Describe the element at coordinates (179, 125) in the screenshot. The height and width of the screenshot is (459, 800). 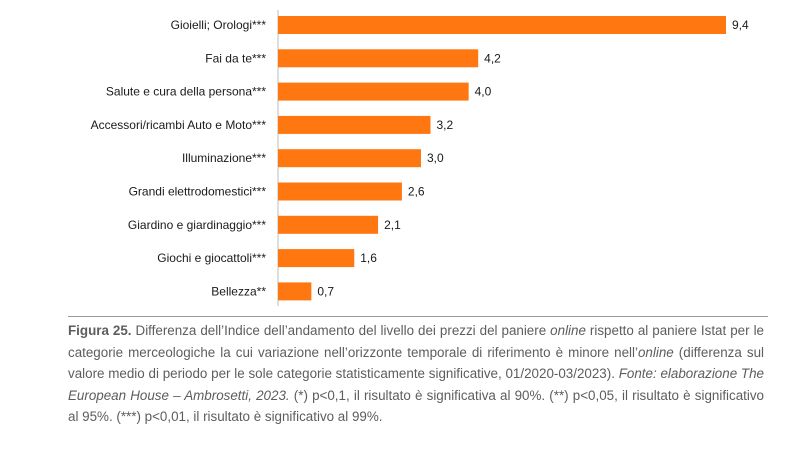
I see `category-label: Accessori/ricambi Auto e Moto***` at that location.